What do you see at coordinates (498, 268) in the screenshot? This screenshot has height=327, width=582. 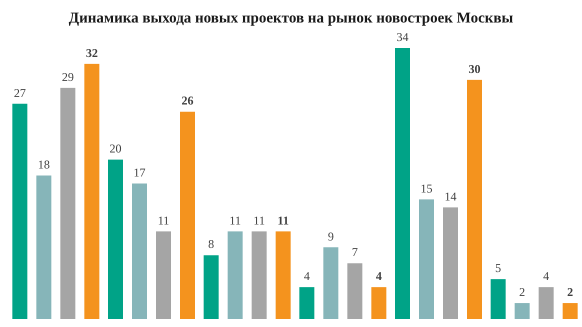 I see `data-label: 5` at bounding box center [498, 268].